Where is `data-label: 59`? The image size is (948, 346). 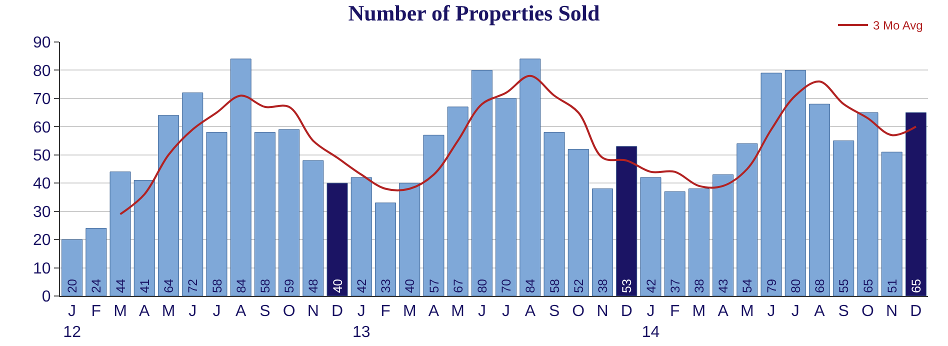 data-label: 59 is located at coordinates (289, 285).